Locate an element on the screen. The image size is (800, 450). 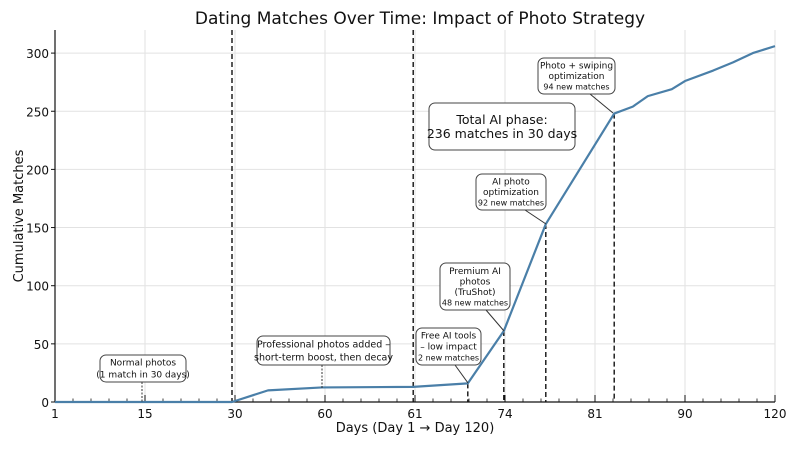
y-tick-label: 50 is located at coordinates (41, 345).